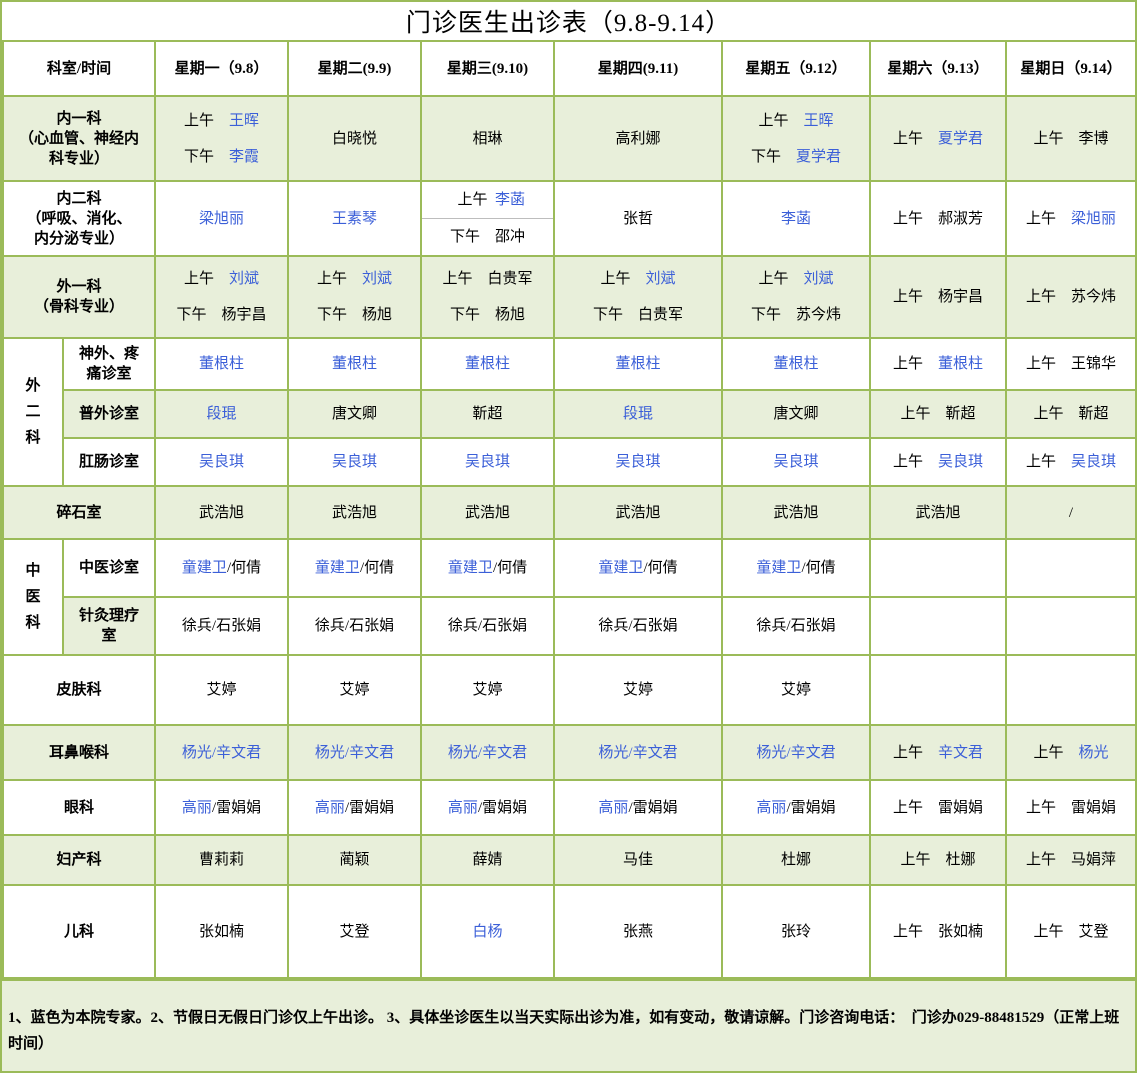  I want to click on table-row-zhongyi-zhenshi: 中 医 科中医诊室 童建卫/何倩 童建卫/何倩 童建卫/何倩 童建卫/何倩 童建卫/何倩, so click(569, 597).